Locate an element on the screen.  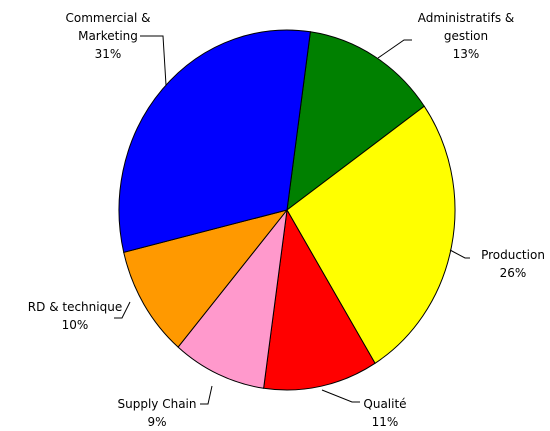
slice-label: Production 26% is located at coordinates (506, 264).